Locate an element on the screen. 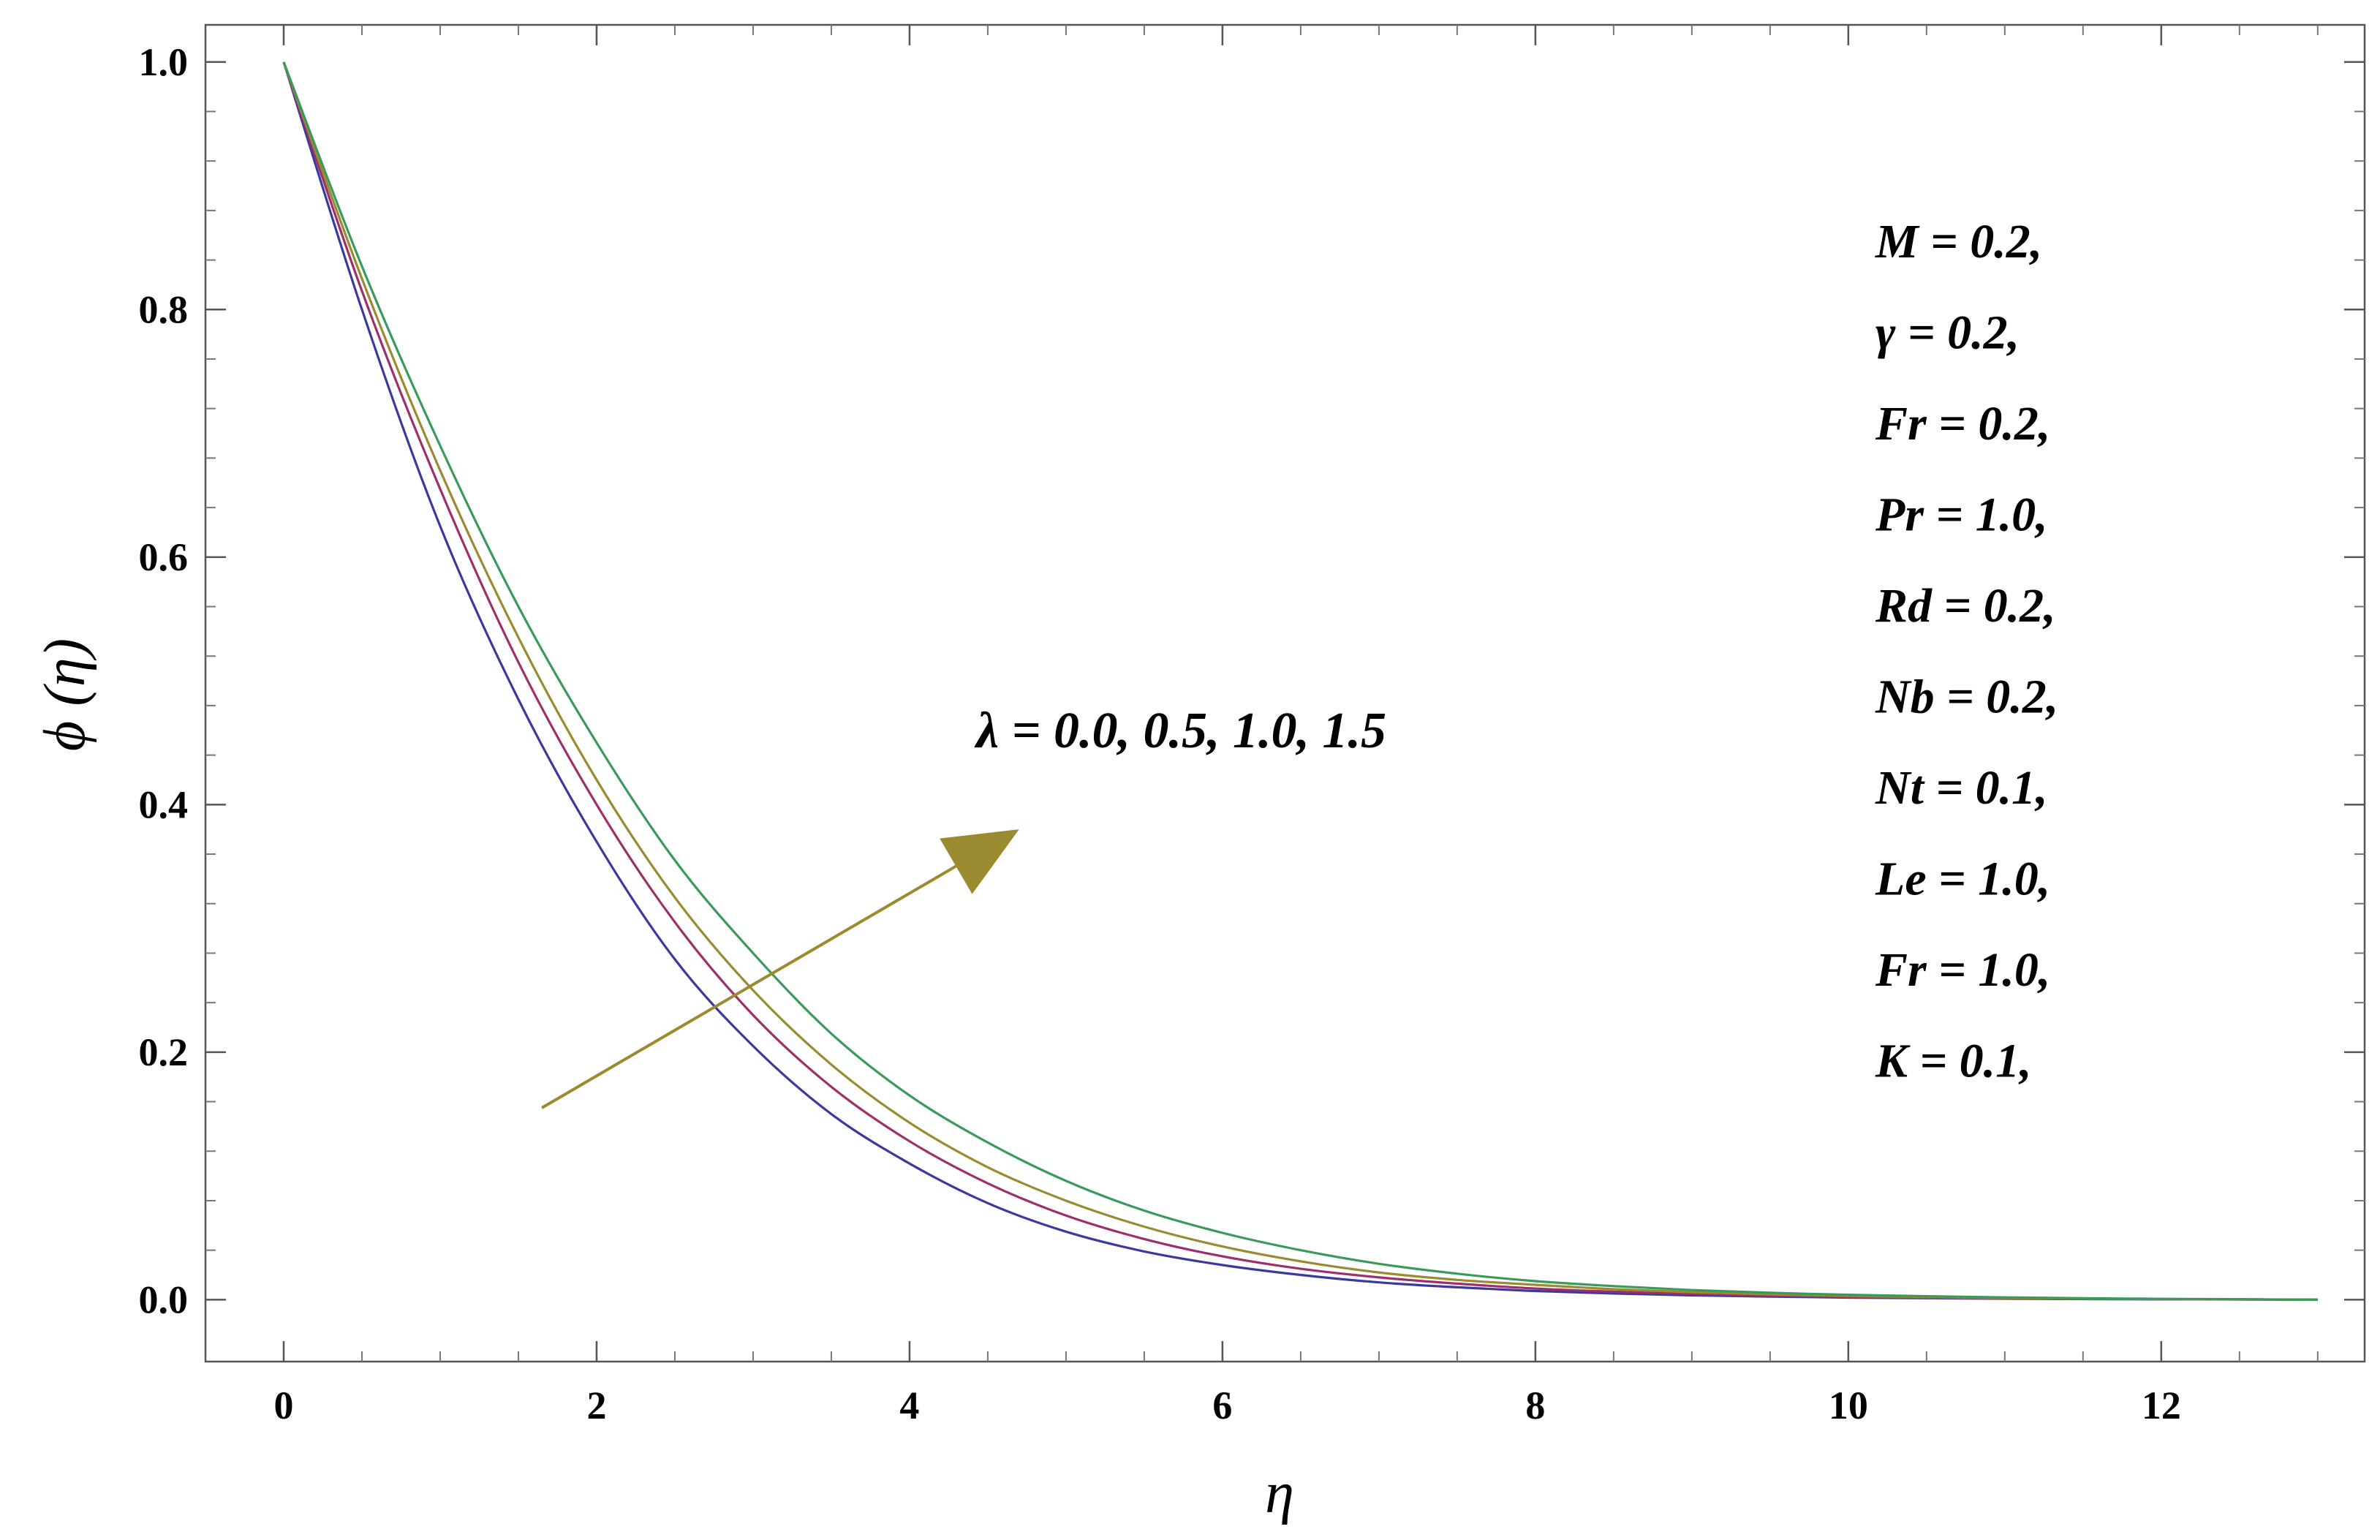  x-tick-label: 6 is located at coordinates (1222, 1405).